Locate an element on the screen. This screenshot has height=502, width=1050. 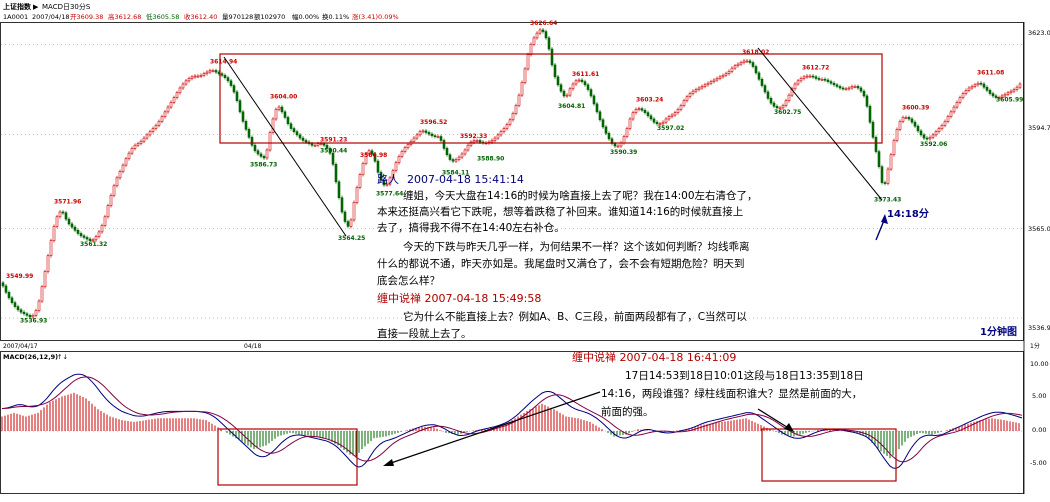
price-label: 3618.02 is located at coordinates (755, 52).